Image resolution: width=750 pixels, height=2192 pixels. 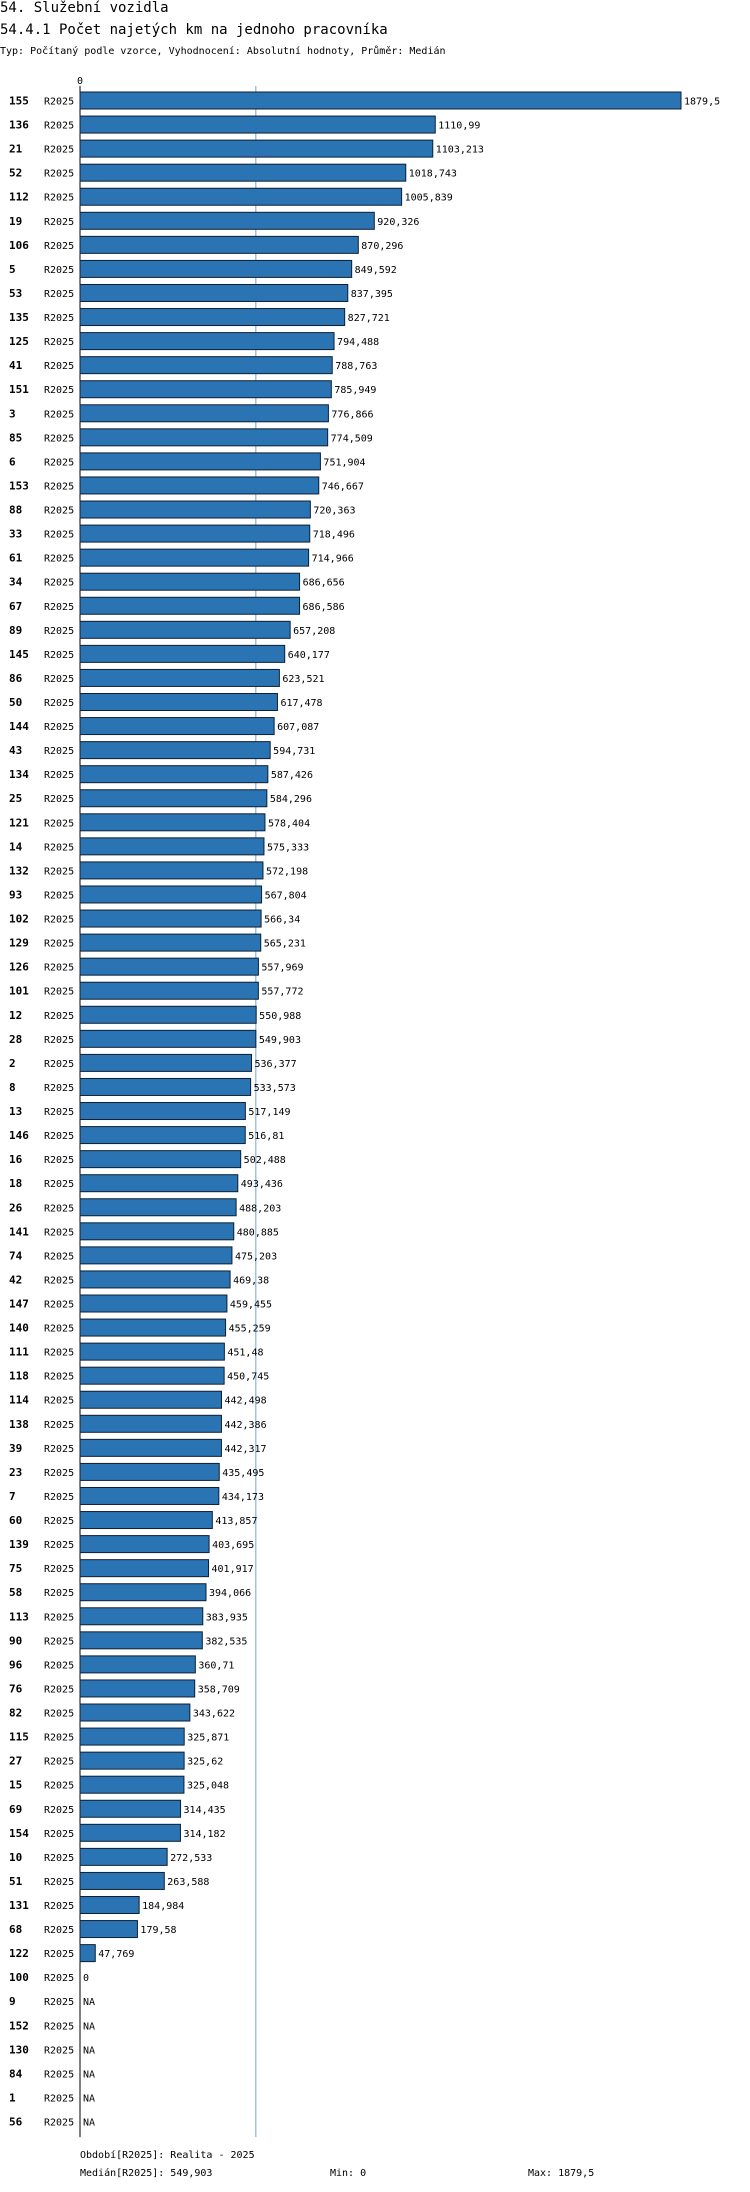 What do you see at coordinates (15, 1039) in the screenshot?
I see `category-label: 28` at bounding box center [15, 1039].